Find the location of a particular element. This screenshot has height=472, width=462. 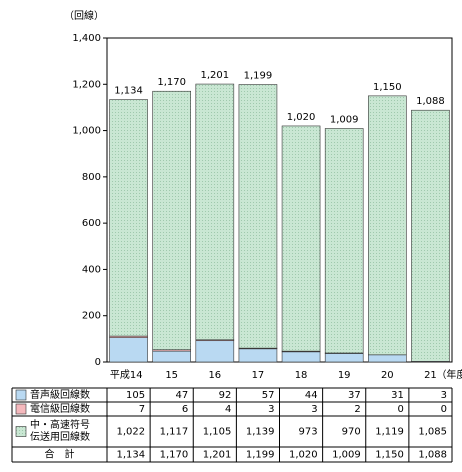

total-label: 1,150 is located at coordinates (387, 87).